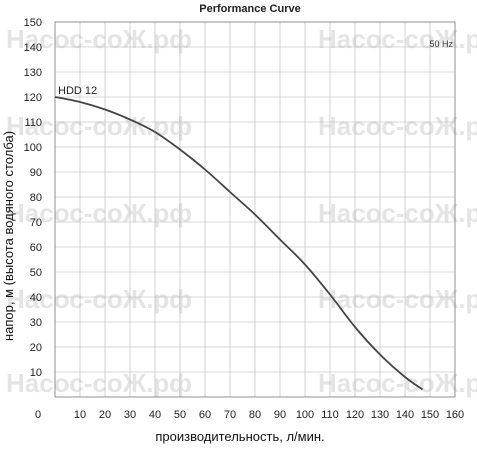 This screenshot has width=477, height=451. I want to click on x-tick-label: 40, so click(155, 415).